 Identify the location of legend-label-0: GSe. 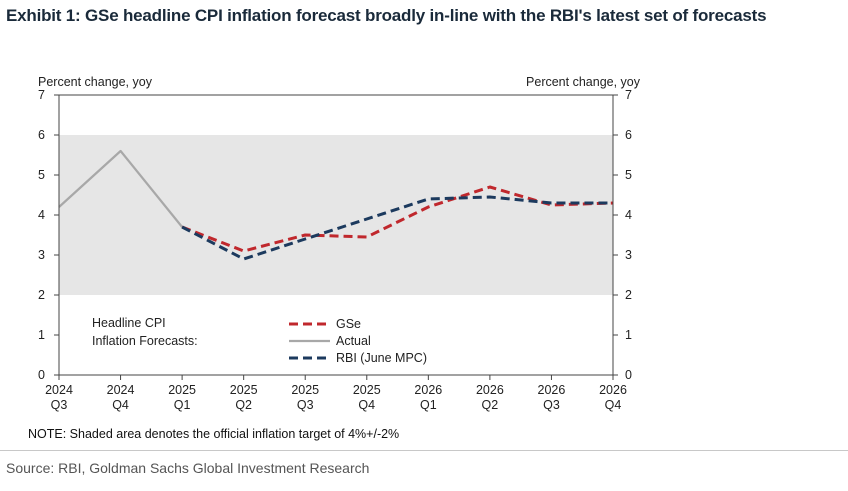
(348, 324).